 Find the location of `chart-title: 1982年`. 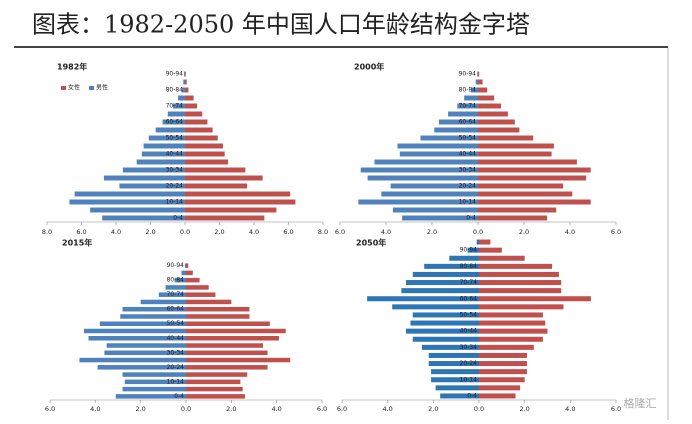

chart-title: 1982年 is located at coordinates (72, 67).